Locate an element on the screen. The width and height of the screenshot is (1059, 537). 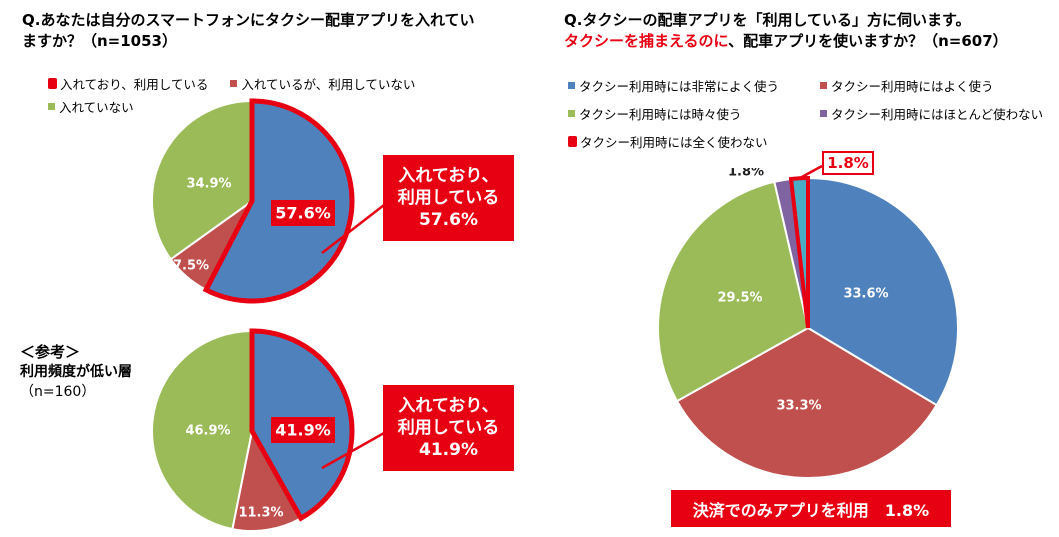
left-legend: 入れており、利用している 入れているが、利用していない 入れていない is located at coordinates (278, 95).